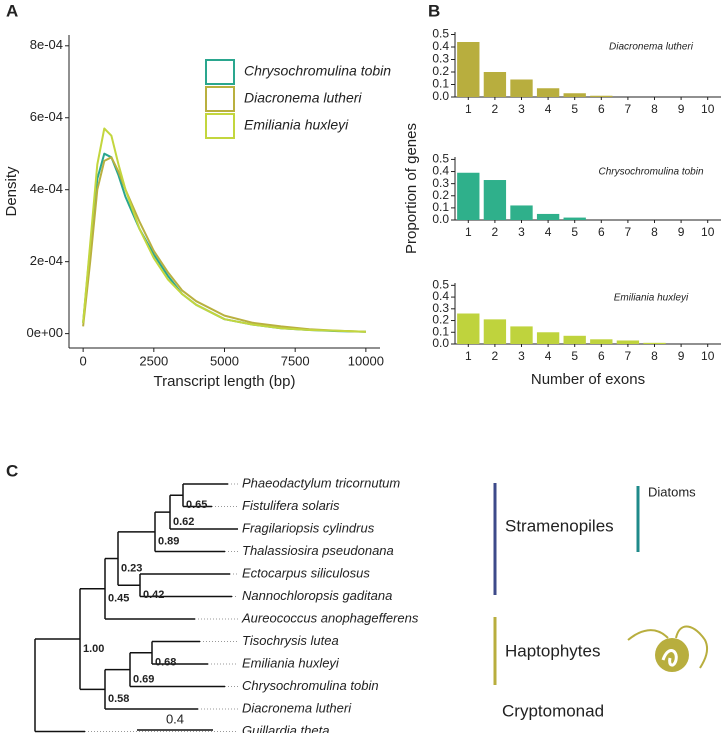 The width and height of the screenshot is (722, 733). I want to click on support-label: 0.69, so click(143, 680).